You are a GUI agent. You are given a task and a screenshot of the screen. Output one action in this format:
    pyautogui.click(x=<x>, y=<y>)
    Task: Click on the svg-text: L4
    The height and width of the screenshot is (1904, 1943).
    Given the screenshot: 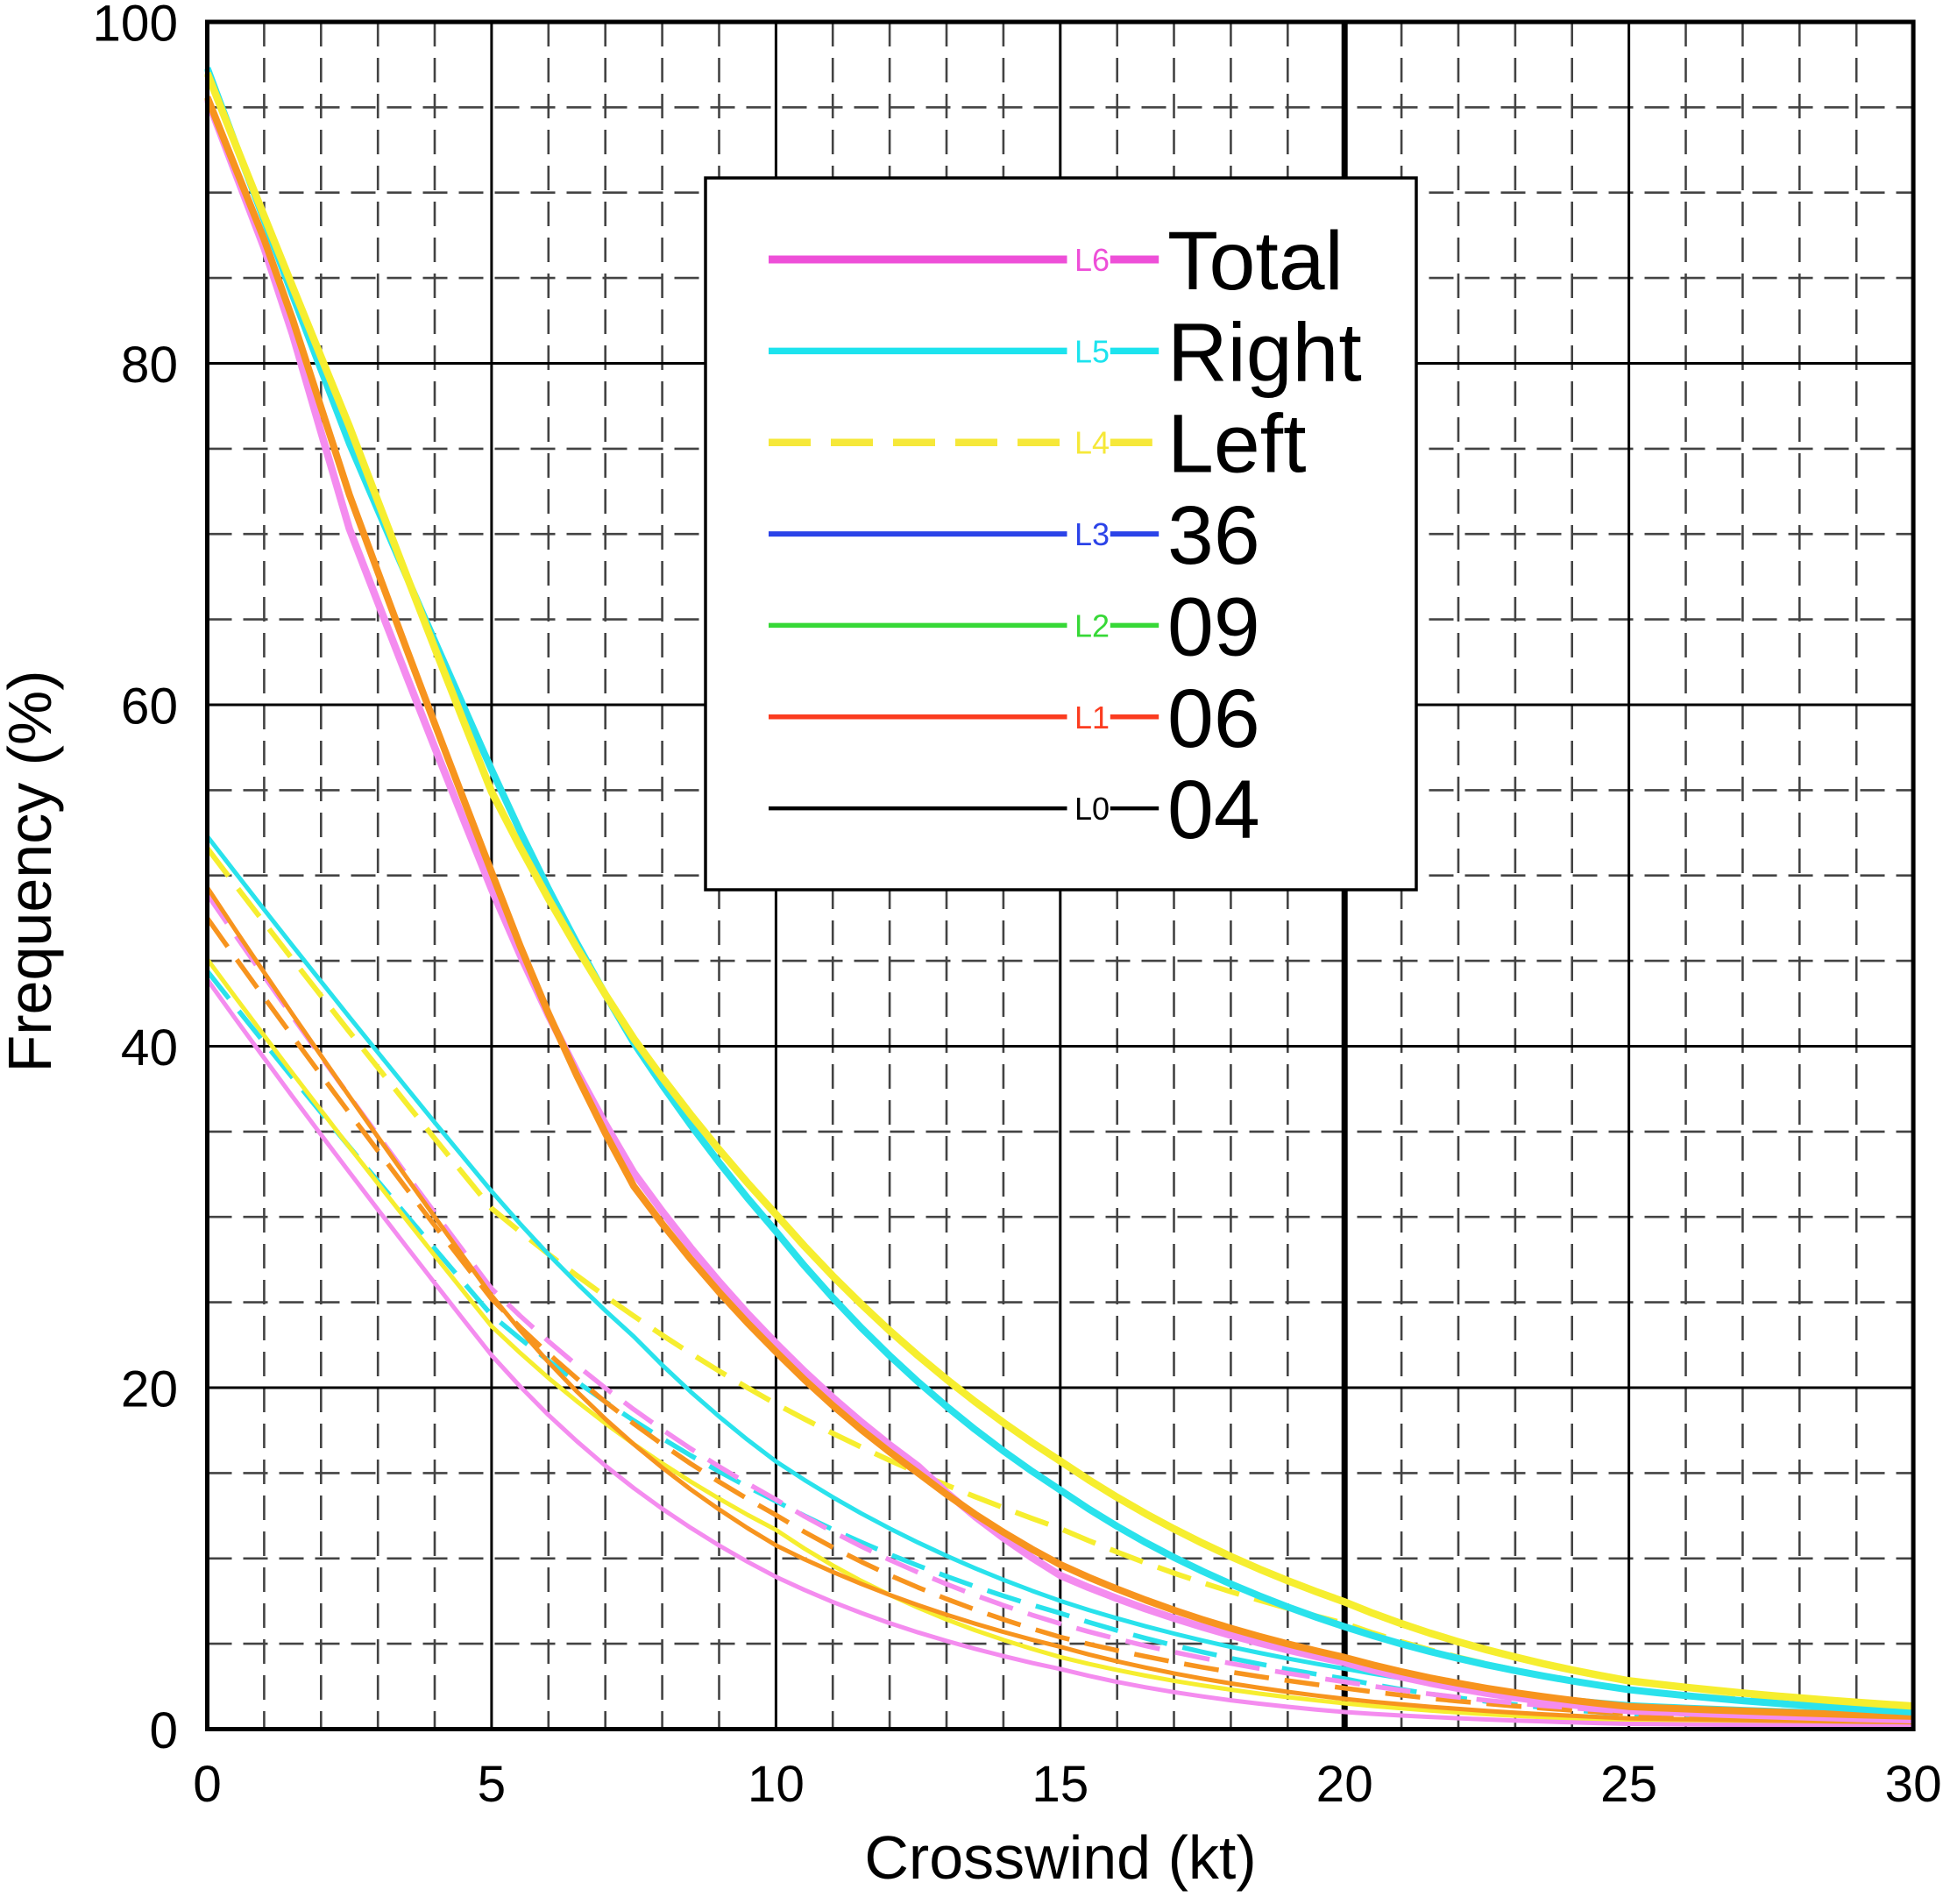 What is the action you would take?
    pyautogui.click(x=1092, y=443)
    